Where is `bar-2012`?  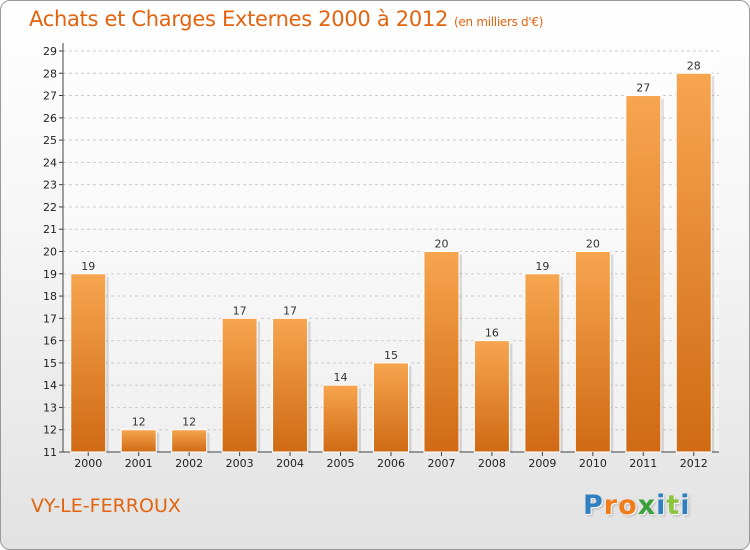 bar-2012 is located at coordinates (693, 262).